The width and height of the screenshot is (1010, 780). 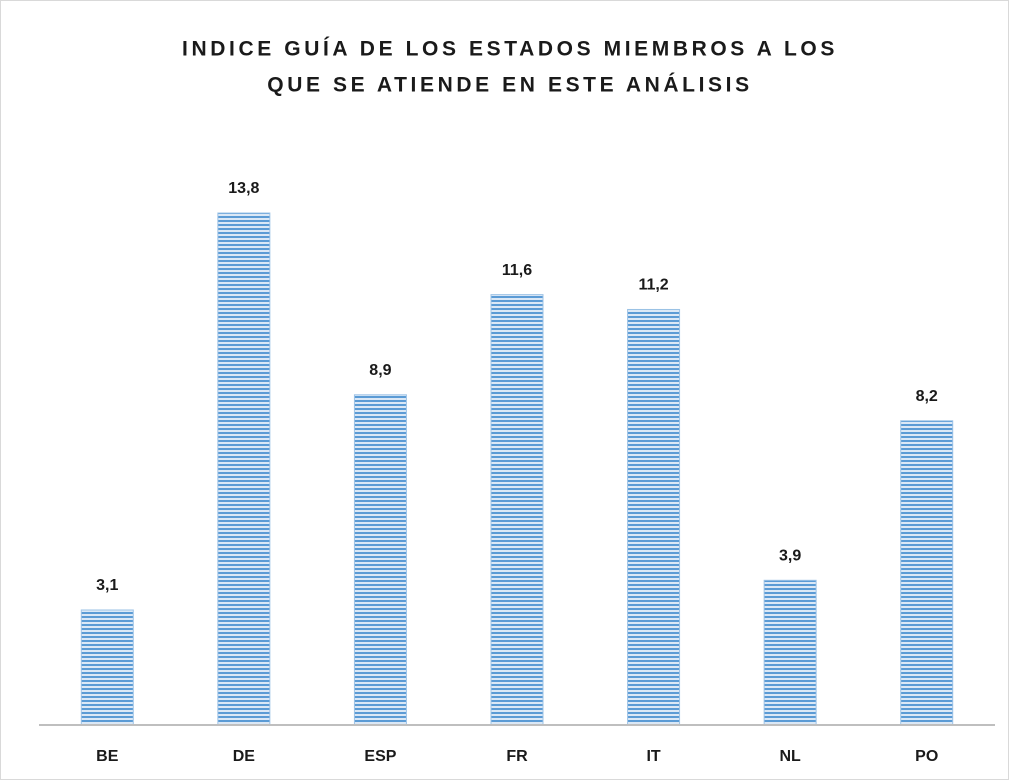 I want to click on x-tick-label: NL, so click(x=790, y=756).